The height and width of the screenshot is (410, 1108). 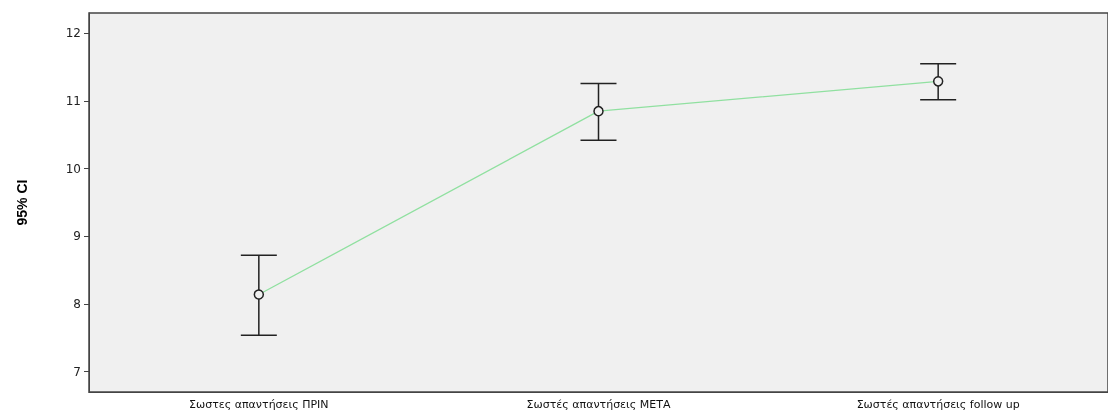 I want to click on y-tick-label: 11, so click(x=73, y=100).